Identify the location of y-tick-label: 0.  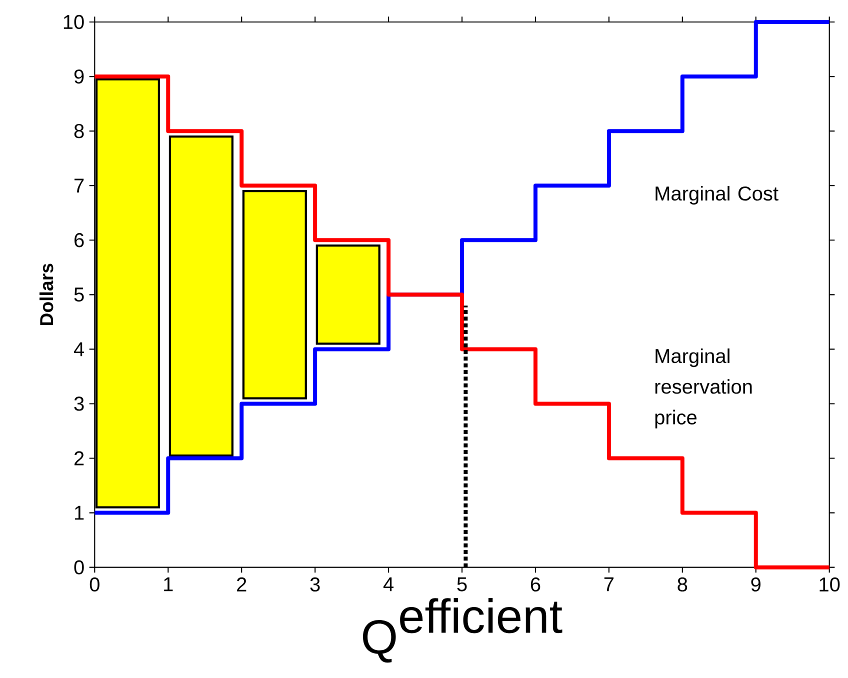
(79, 567).